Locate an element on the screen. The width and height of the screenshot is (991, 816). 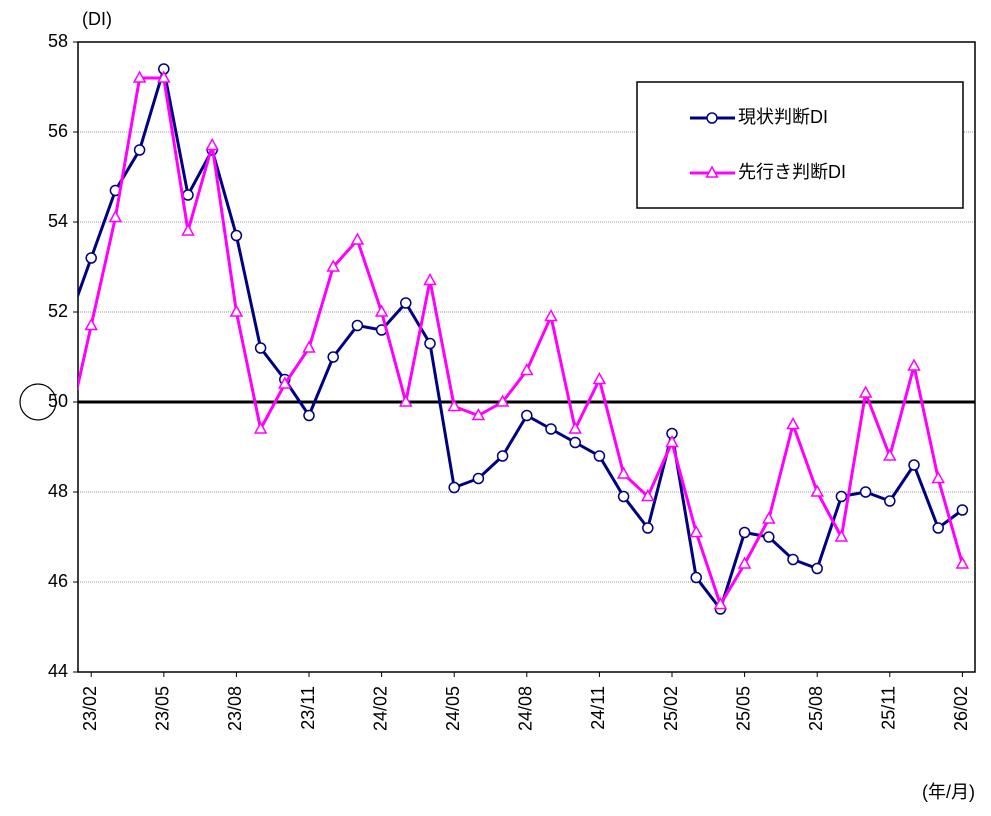
x-tick-label: 23/11 is located at coordinates (308, 708).